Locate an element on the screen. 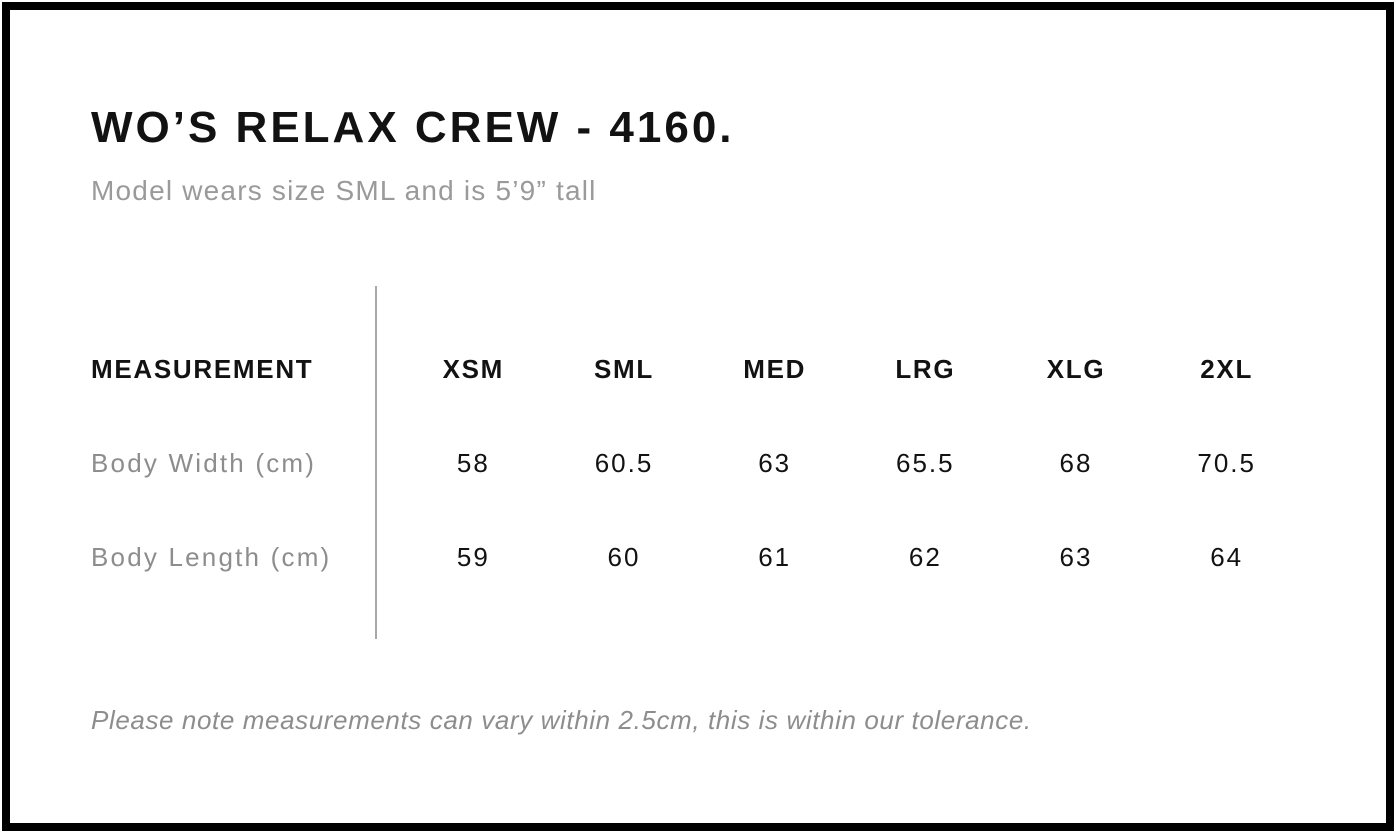  body-width-value-xsm: 58 is located at coordinates (473, 463).